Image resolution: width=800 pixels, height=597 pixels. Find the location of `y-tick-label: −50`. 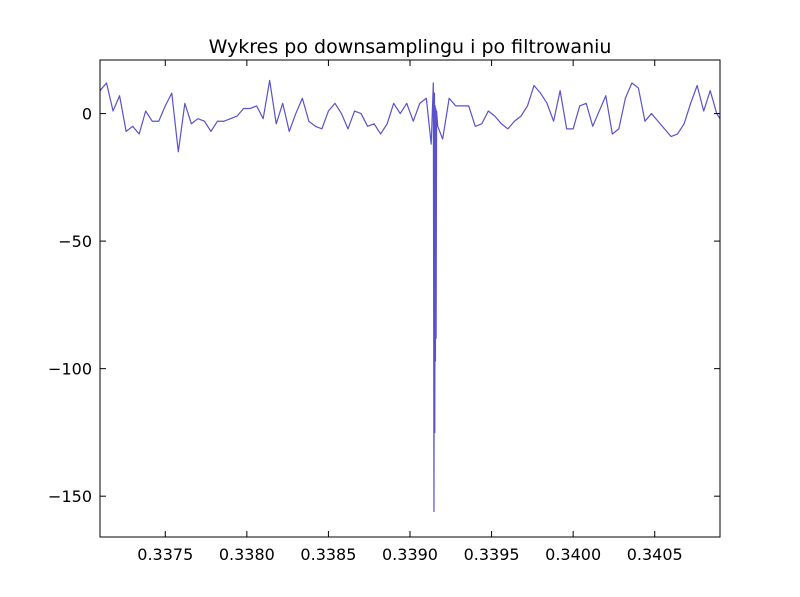

y-tick-label: −50 is located at coordinates (75, 241).